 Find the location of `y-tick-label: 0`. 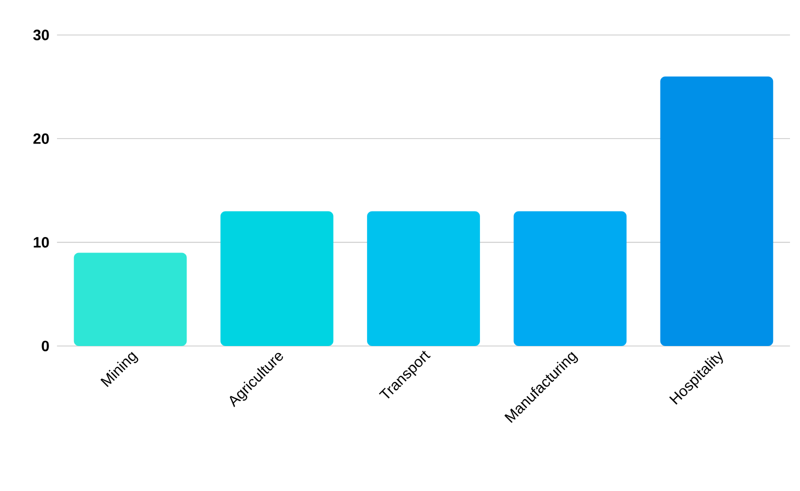

y-tick-label: 0 is located at coordinates (45, 346).